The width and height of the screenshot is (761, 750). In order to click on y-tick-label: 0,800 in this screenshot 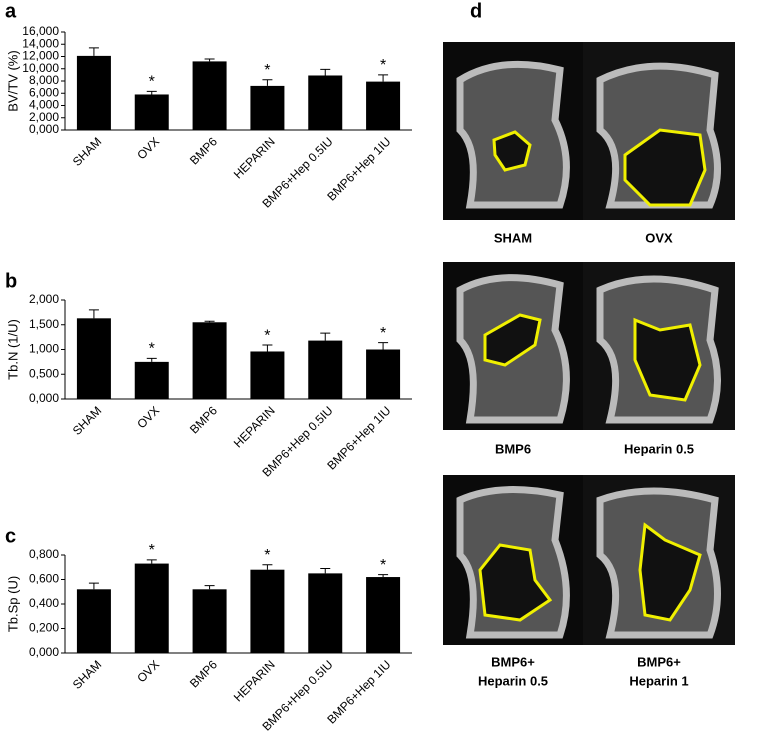, I will do `click(44, 554)`.